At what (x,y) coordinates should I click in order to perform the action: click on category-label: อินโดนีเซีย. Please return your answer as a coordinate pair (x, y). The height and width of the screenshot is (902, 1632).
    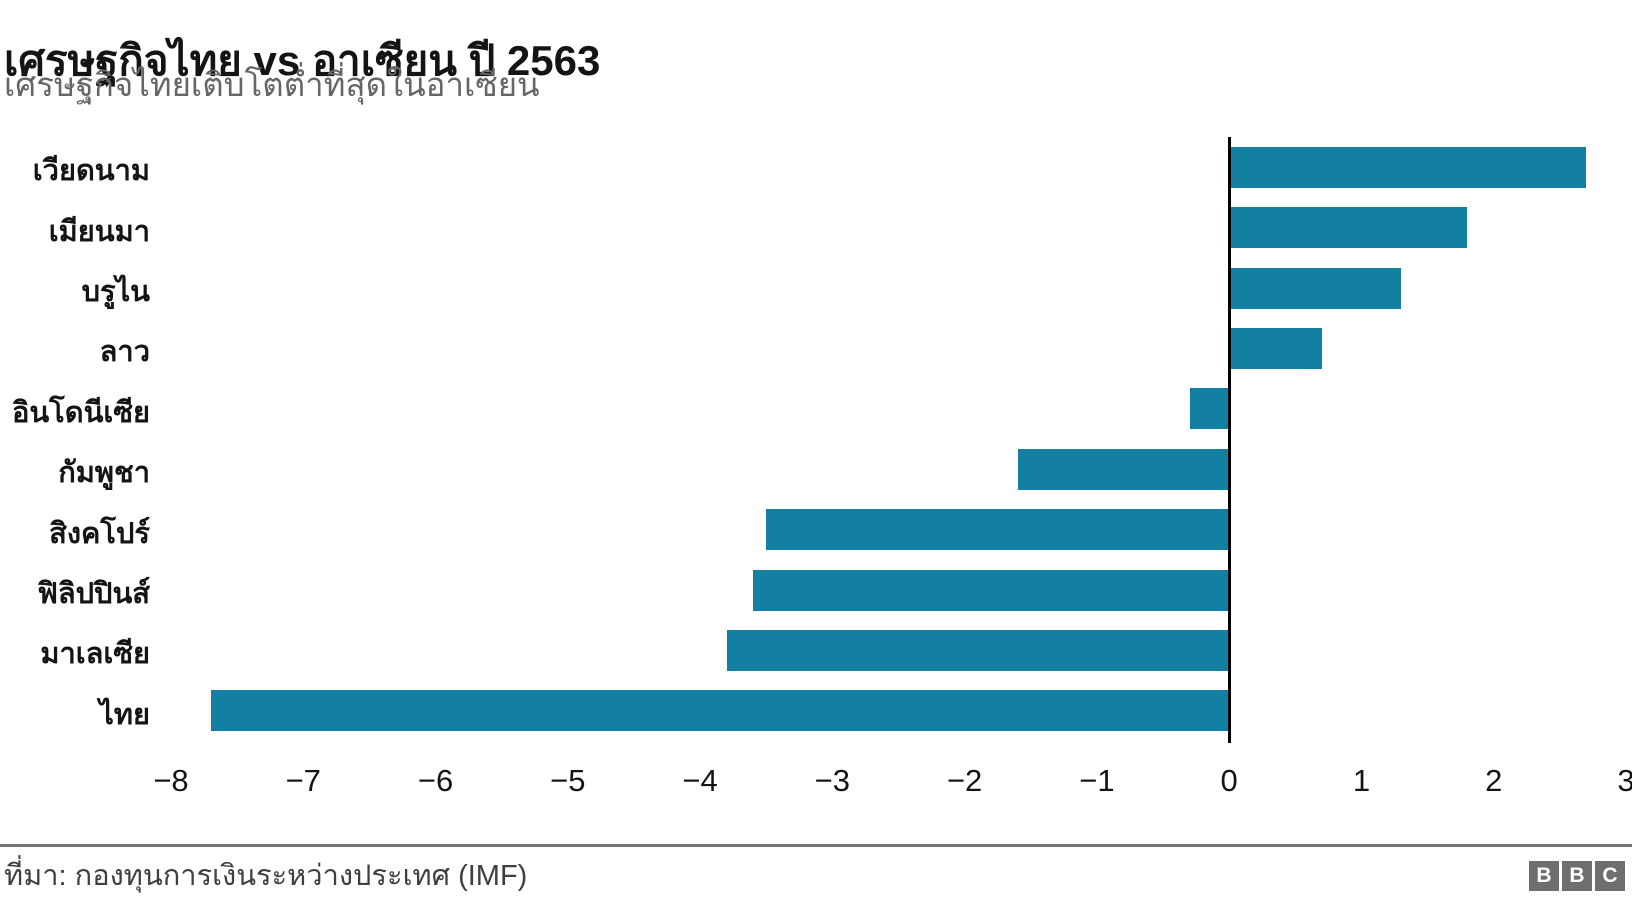
    Looking at the image, I should click on (80, 412).